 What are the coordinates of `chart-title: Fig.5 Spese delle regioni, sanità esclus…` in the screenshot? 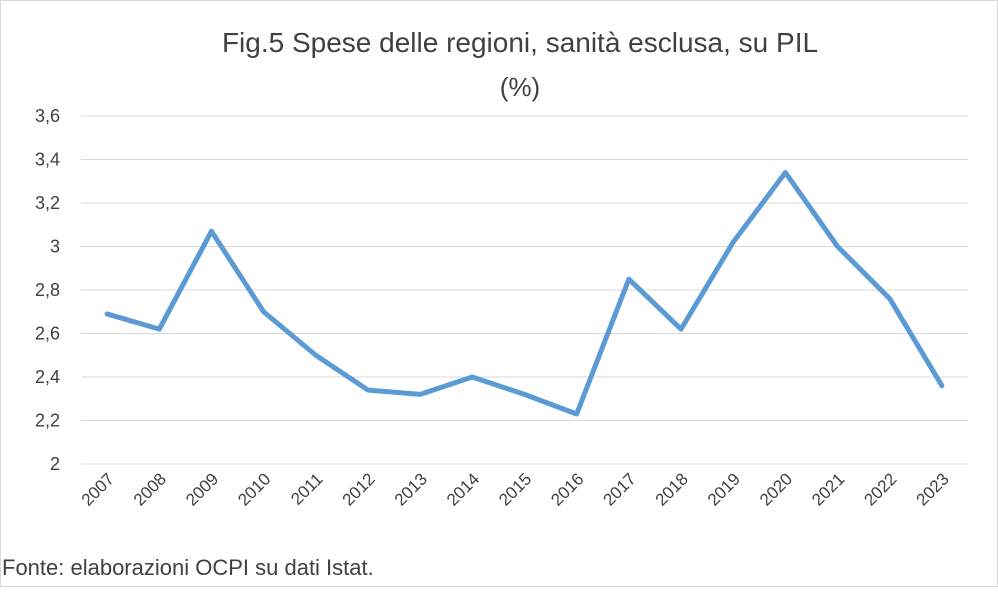 It's located at (520, 42).